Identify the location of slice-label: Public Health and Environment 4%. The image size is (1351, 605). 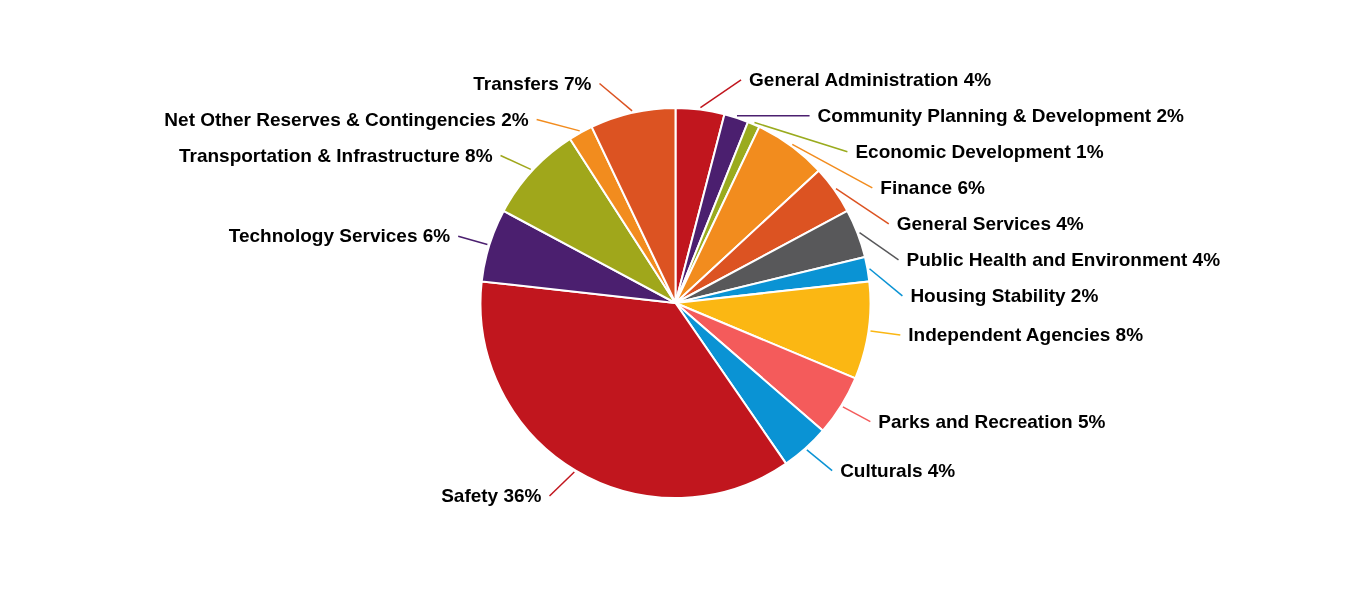
(1063, 259).